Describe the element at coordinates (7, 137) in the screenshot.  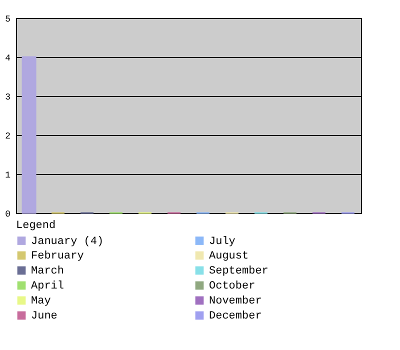
I see `y-tick-label: 2` at that location.